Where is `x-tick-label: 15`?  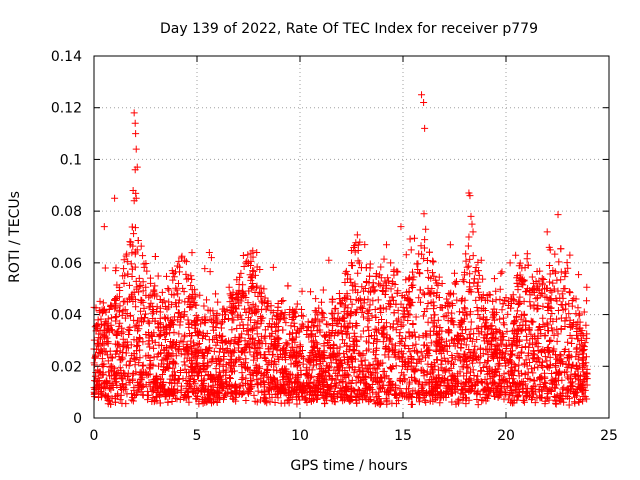 x-tick-label: 15 is located at coordinates (403, 436).